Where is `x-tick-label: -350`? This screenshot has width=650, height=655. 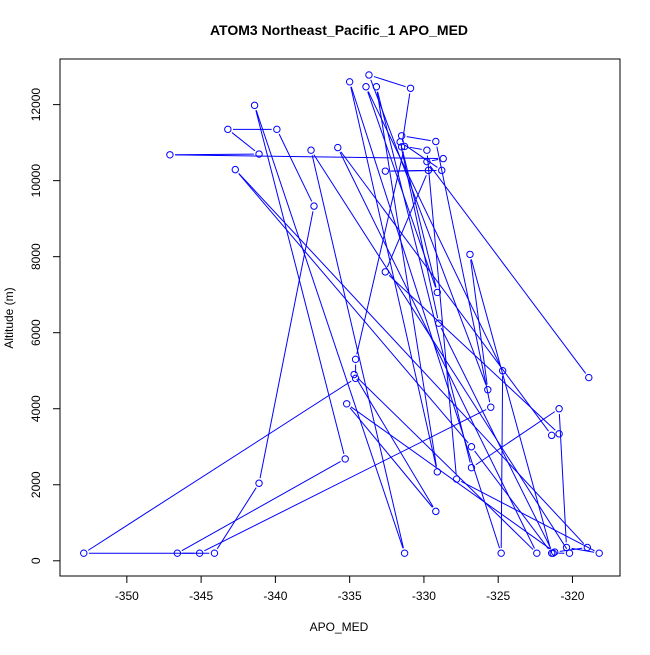 x-tick-label: -350 is located at coordinates (127, 596).